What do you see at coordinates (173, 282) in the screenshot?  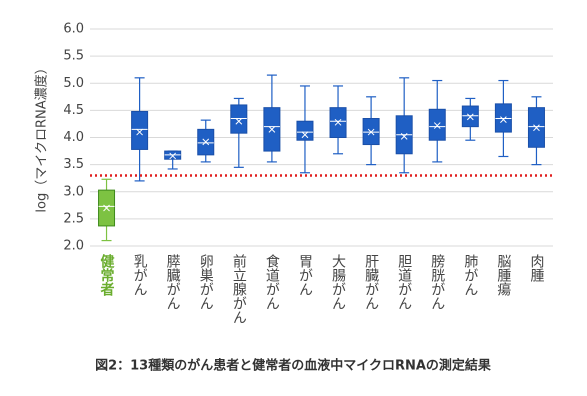 I see `x-tick-label: 膵臓がん` at bounding box center [173, 282].